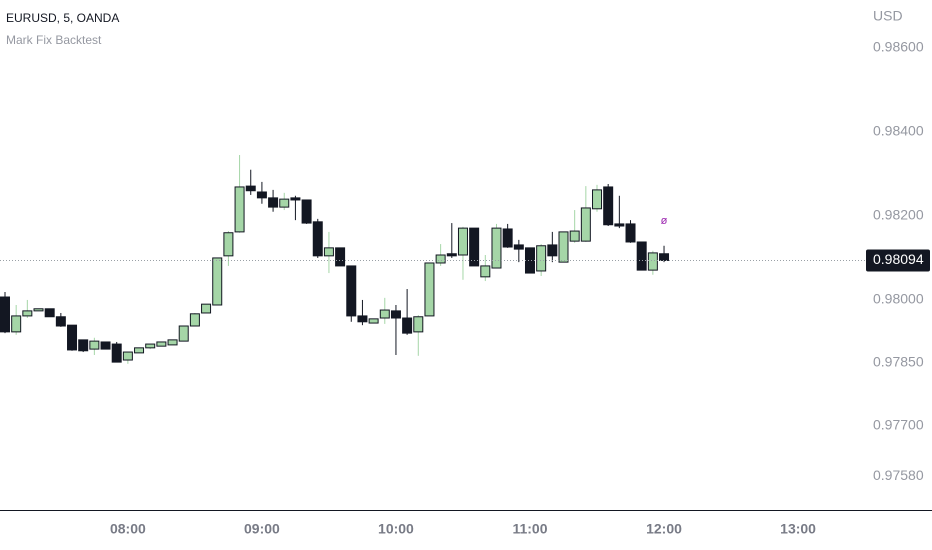  I want to click on x-tick-label: 11:00, so click(529, 529).